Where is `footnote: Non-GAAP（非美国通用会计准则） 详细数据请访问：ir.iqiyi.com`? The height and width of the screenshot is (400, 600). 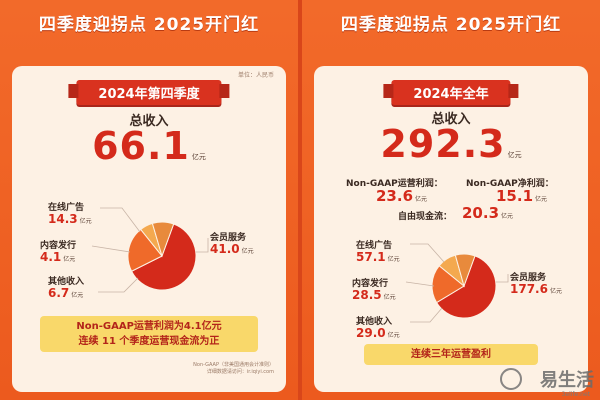 footnote: Non-GAAP（非美国通用会计准则） 详细数据请访问：ir.iqiyi.com is located at coordinates (233, 369).